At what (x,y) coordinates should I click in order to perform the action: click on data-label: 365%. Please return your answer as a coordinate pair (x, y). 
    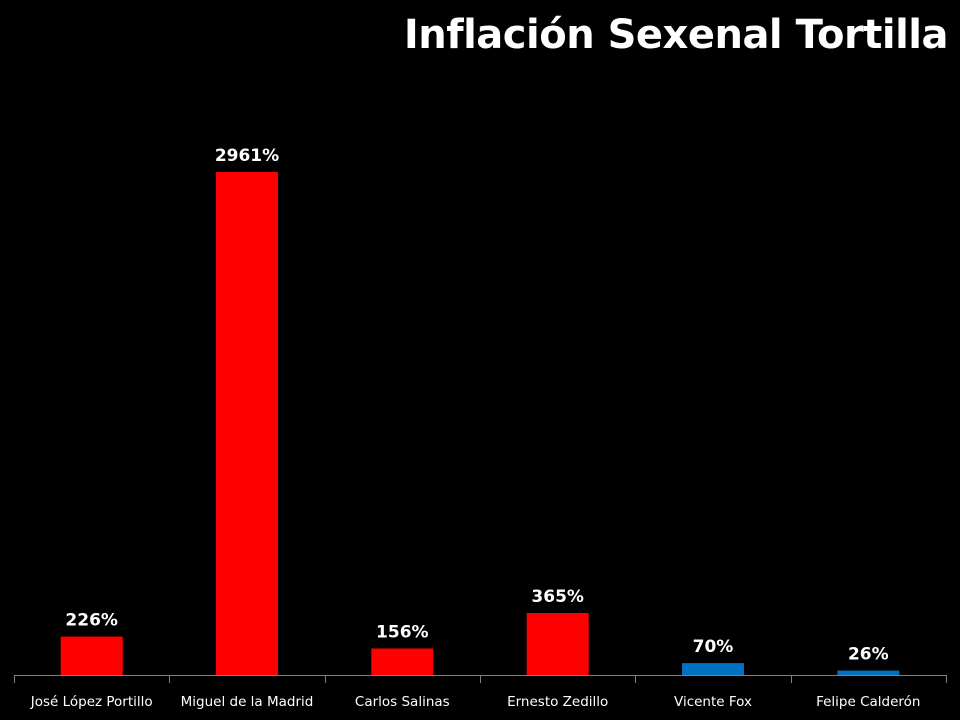
    Looking at the image, I should click on (557, 597).